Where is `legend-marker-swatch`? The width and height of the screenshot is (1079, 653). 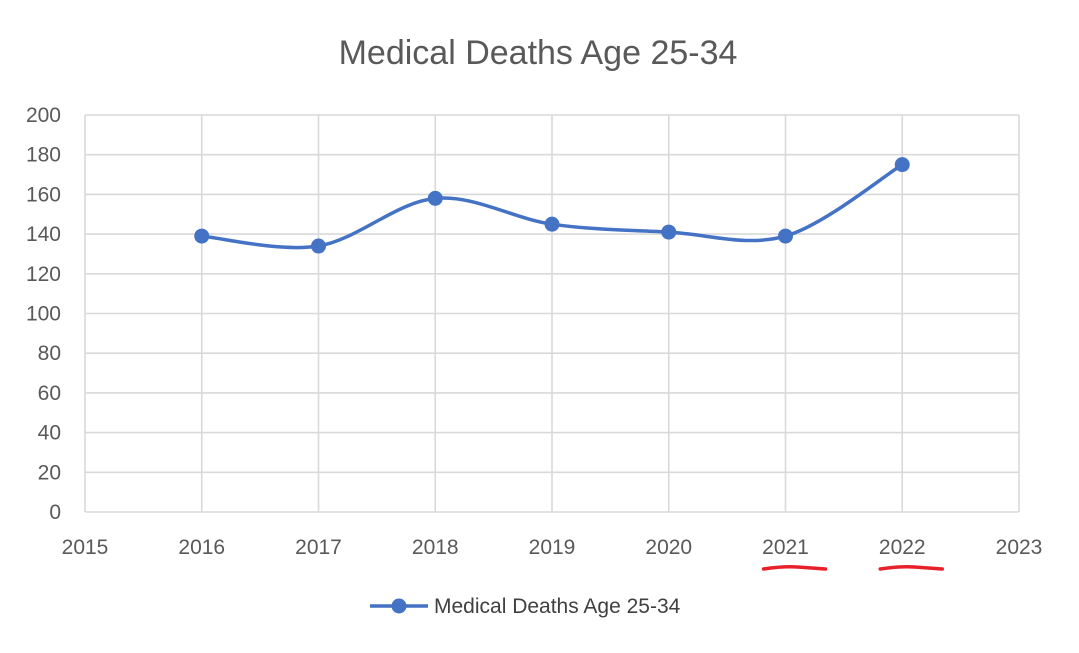
legend-marker-swatch is located at coordinates (399, 606).